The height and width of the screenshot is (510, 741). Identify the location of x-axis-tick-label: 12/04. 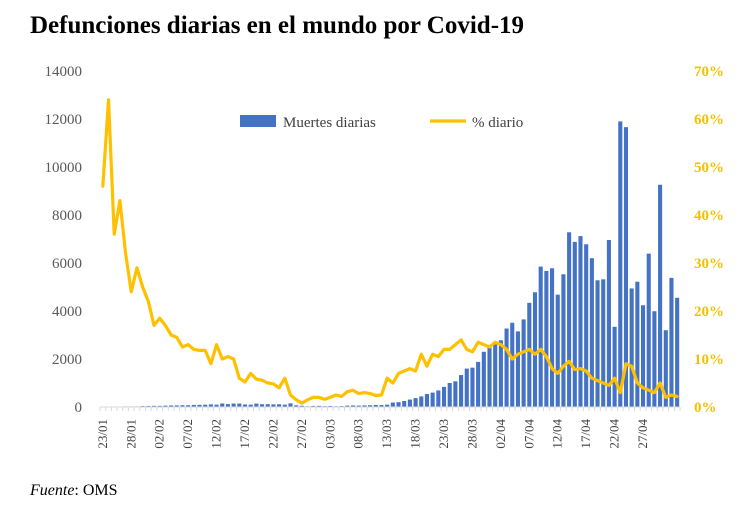
(557, 434).